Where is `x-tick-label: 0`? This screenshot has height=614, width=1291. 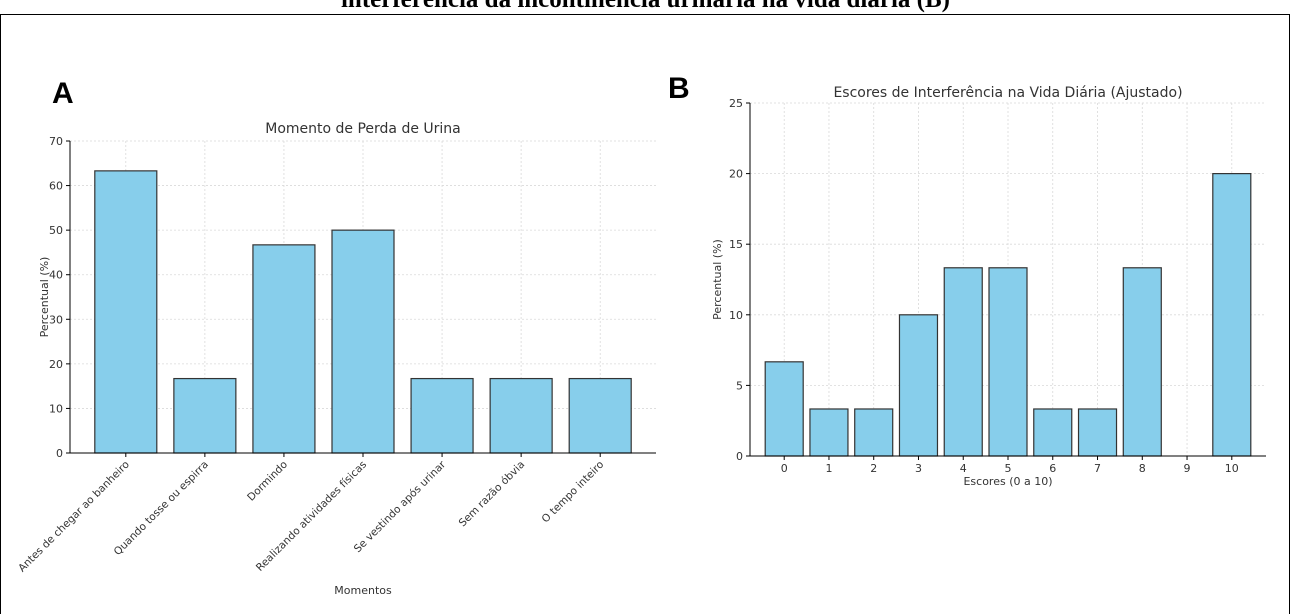
x-tick-label: 0 is located at coordinates (784, 468).